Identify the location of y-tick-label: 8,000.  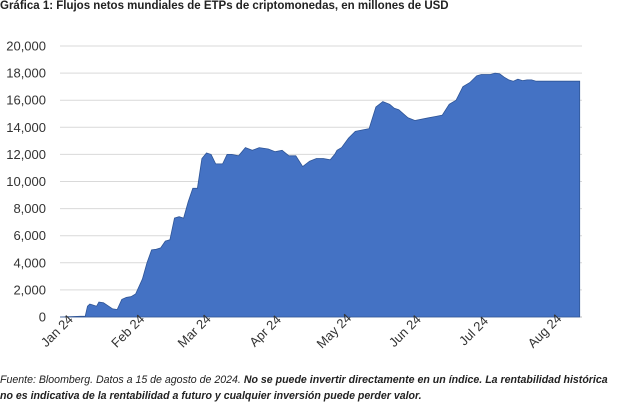
(29, 208).